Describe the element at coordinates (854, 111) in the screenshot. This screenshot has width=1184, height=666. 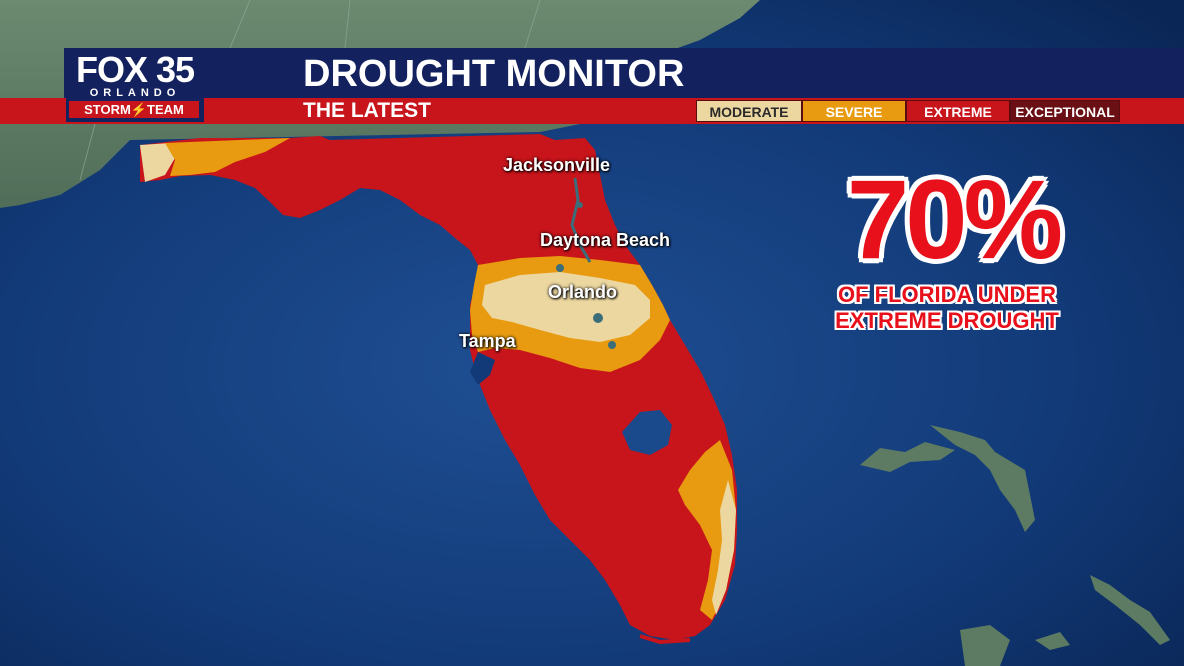
I see `legend-severe: SEVERE` at that location.